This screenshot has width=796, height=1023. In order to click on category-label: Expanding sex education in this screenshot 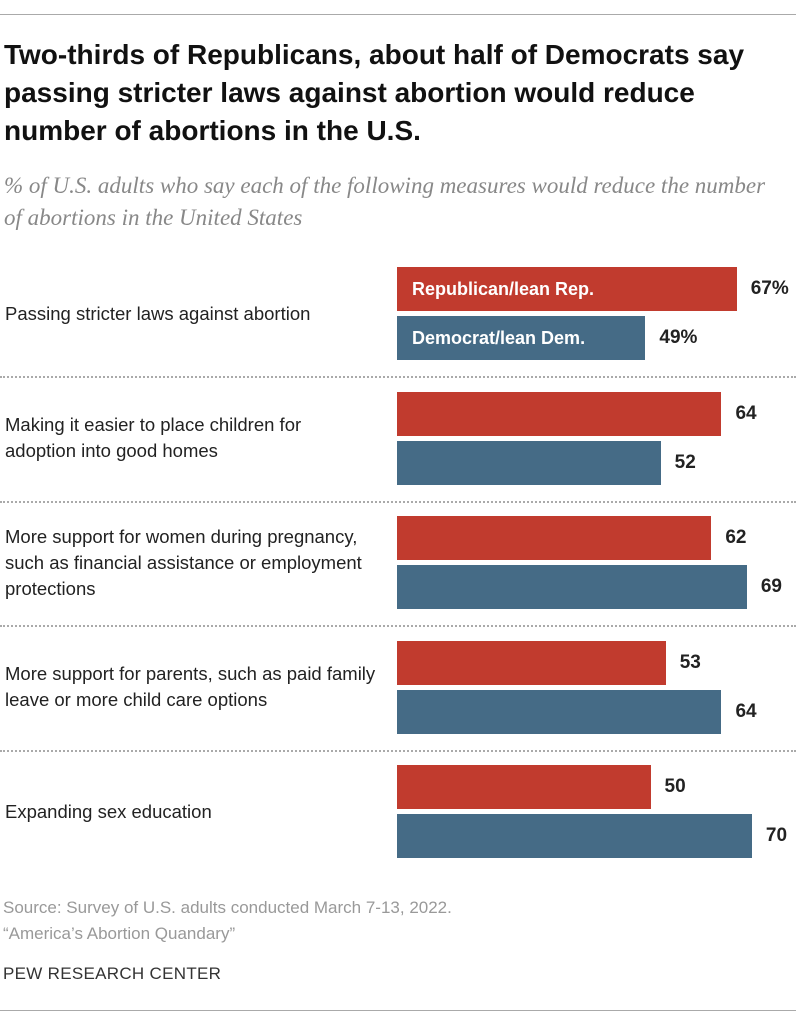, I will do `click(108, 811)`.